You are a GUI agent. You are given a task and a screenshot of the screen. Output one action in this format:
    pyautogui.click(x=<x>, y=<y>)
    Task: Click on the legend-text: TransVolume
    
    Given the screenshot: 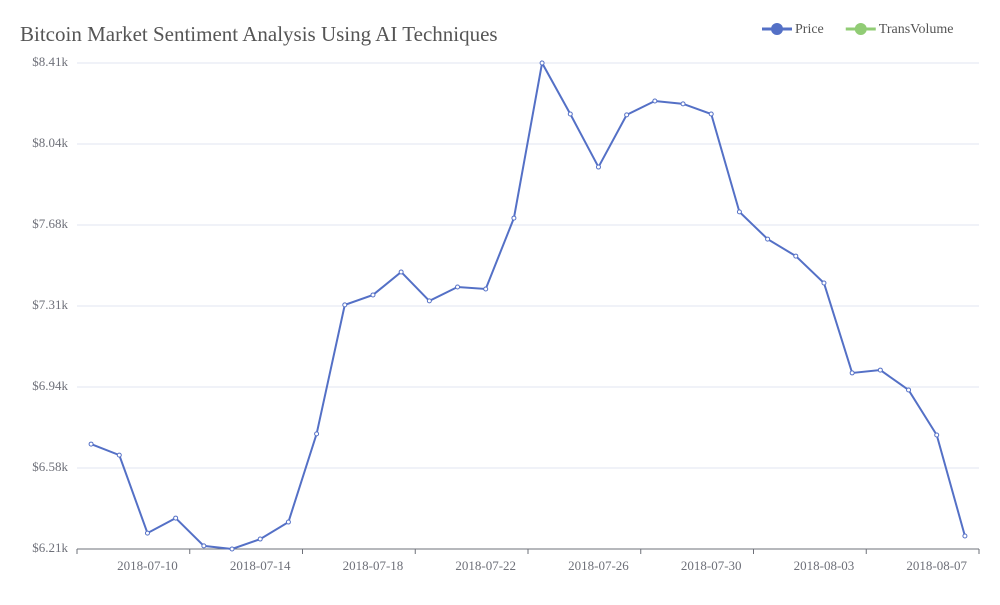 What is the action you would take?
    pyautogui.click(x=916, y=29)
    